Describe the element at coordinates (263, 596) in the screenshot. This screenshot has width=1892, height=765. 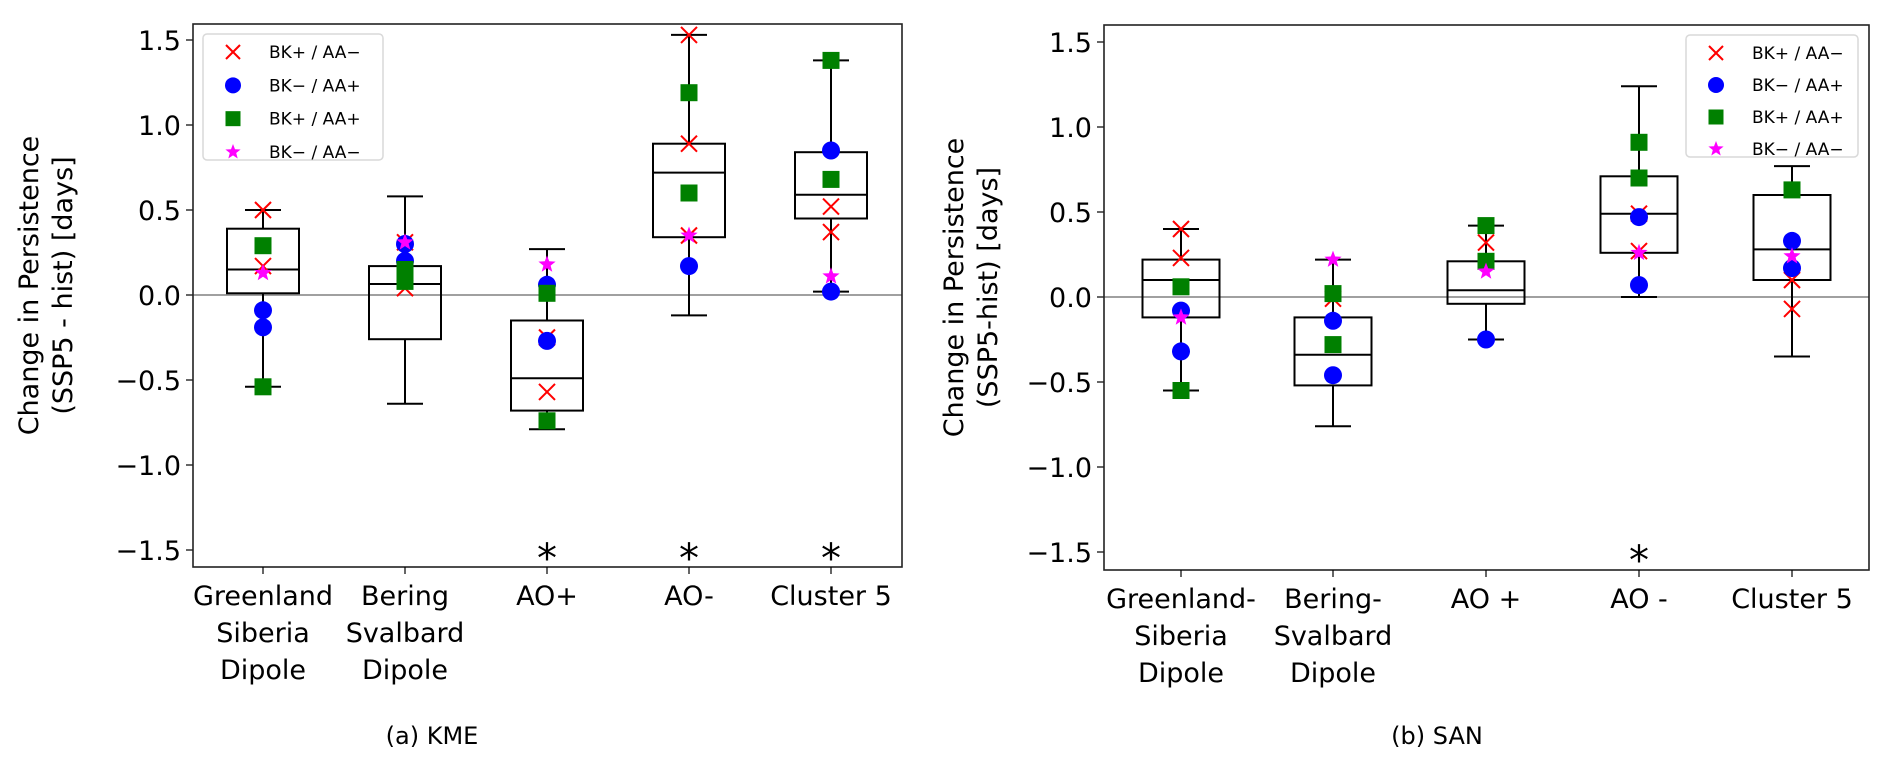
I see `x-category-label: Greenland` at that location.